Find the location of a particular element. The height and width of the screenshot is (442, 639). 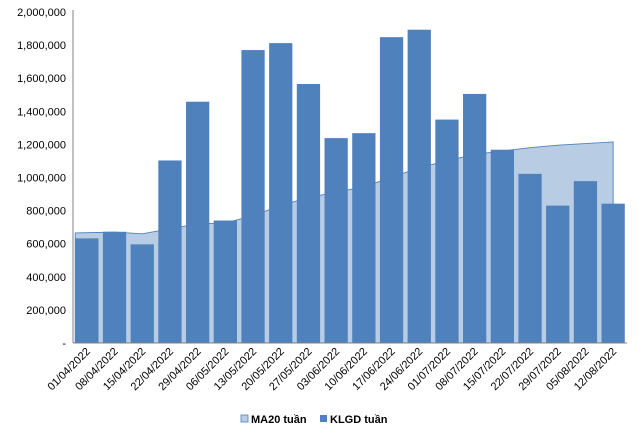

y-tick-label: 800,000 is located at coordinates (46, 212).